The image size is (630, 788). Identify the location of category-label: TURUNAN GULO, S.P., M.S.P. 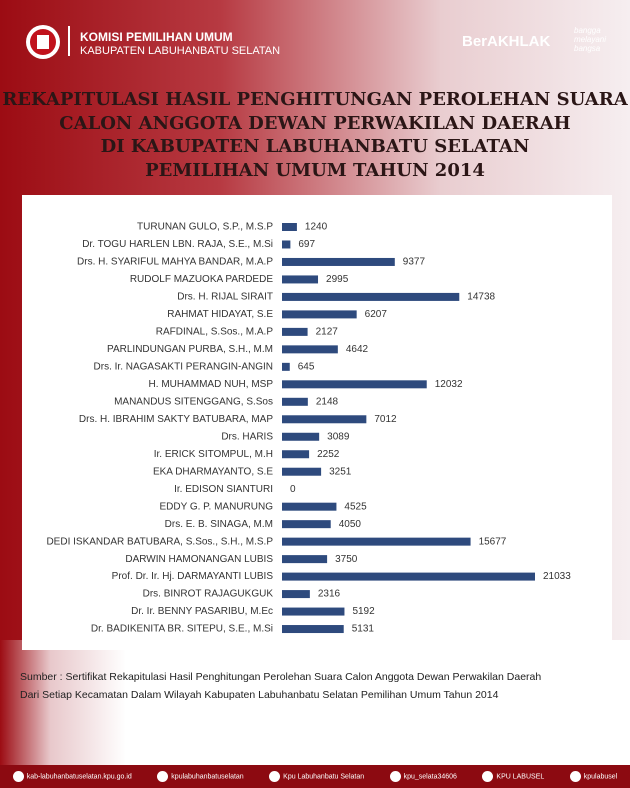
(205, 227).